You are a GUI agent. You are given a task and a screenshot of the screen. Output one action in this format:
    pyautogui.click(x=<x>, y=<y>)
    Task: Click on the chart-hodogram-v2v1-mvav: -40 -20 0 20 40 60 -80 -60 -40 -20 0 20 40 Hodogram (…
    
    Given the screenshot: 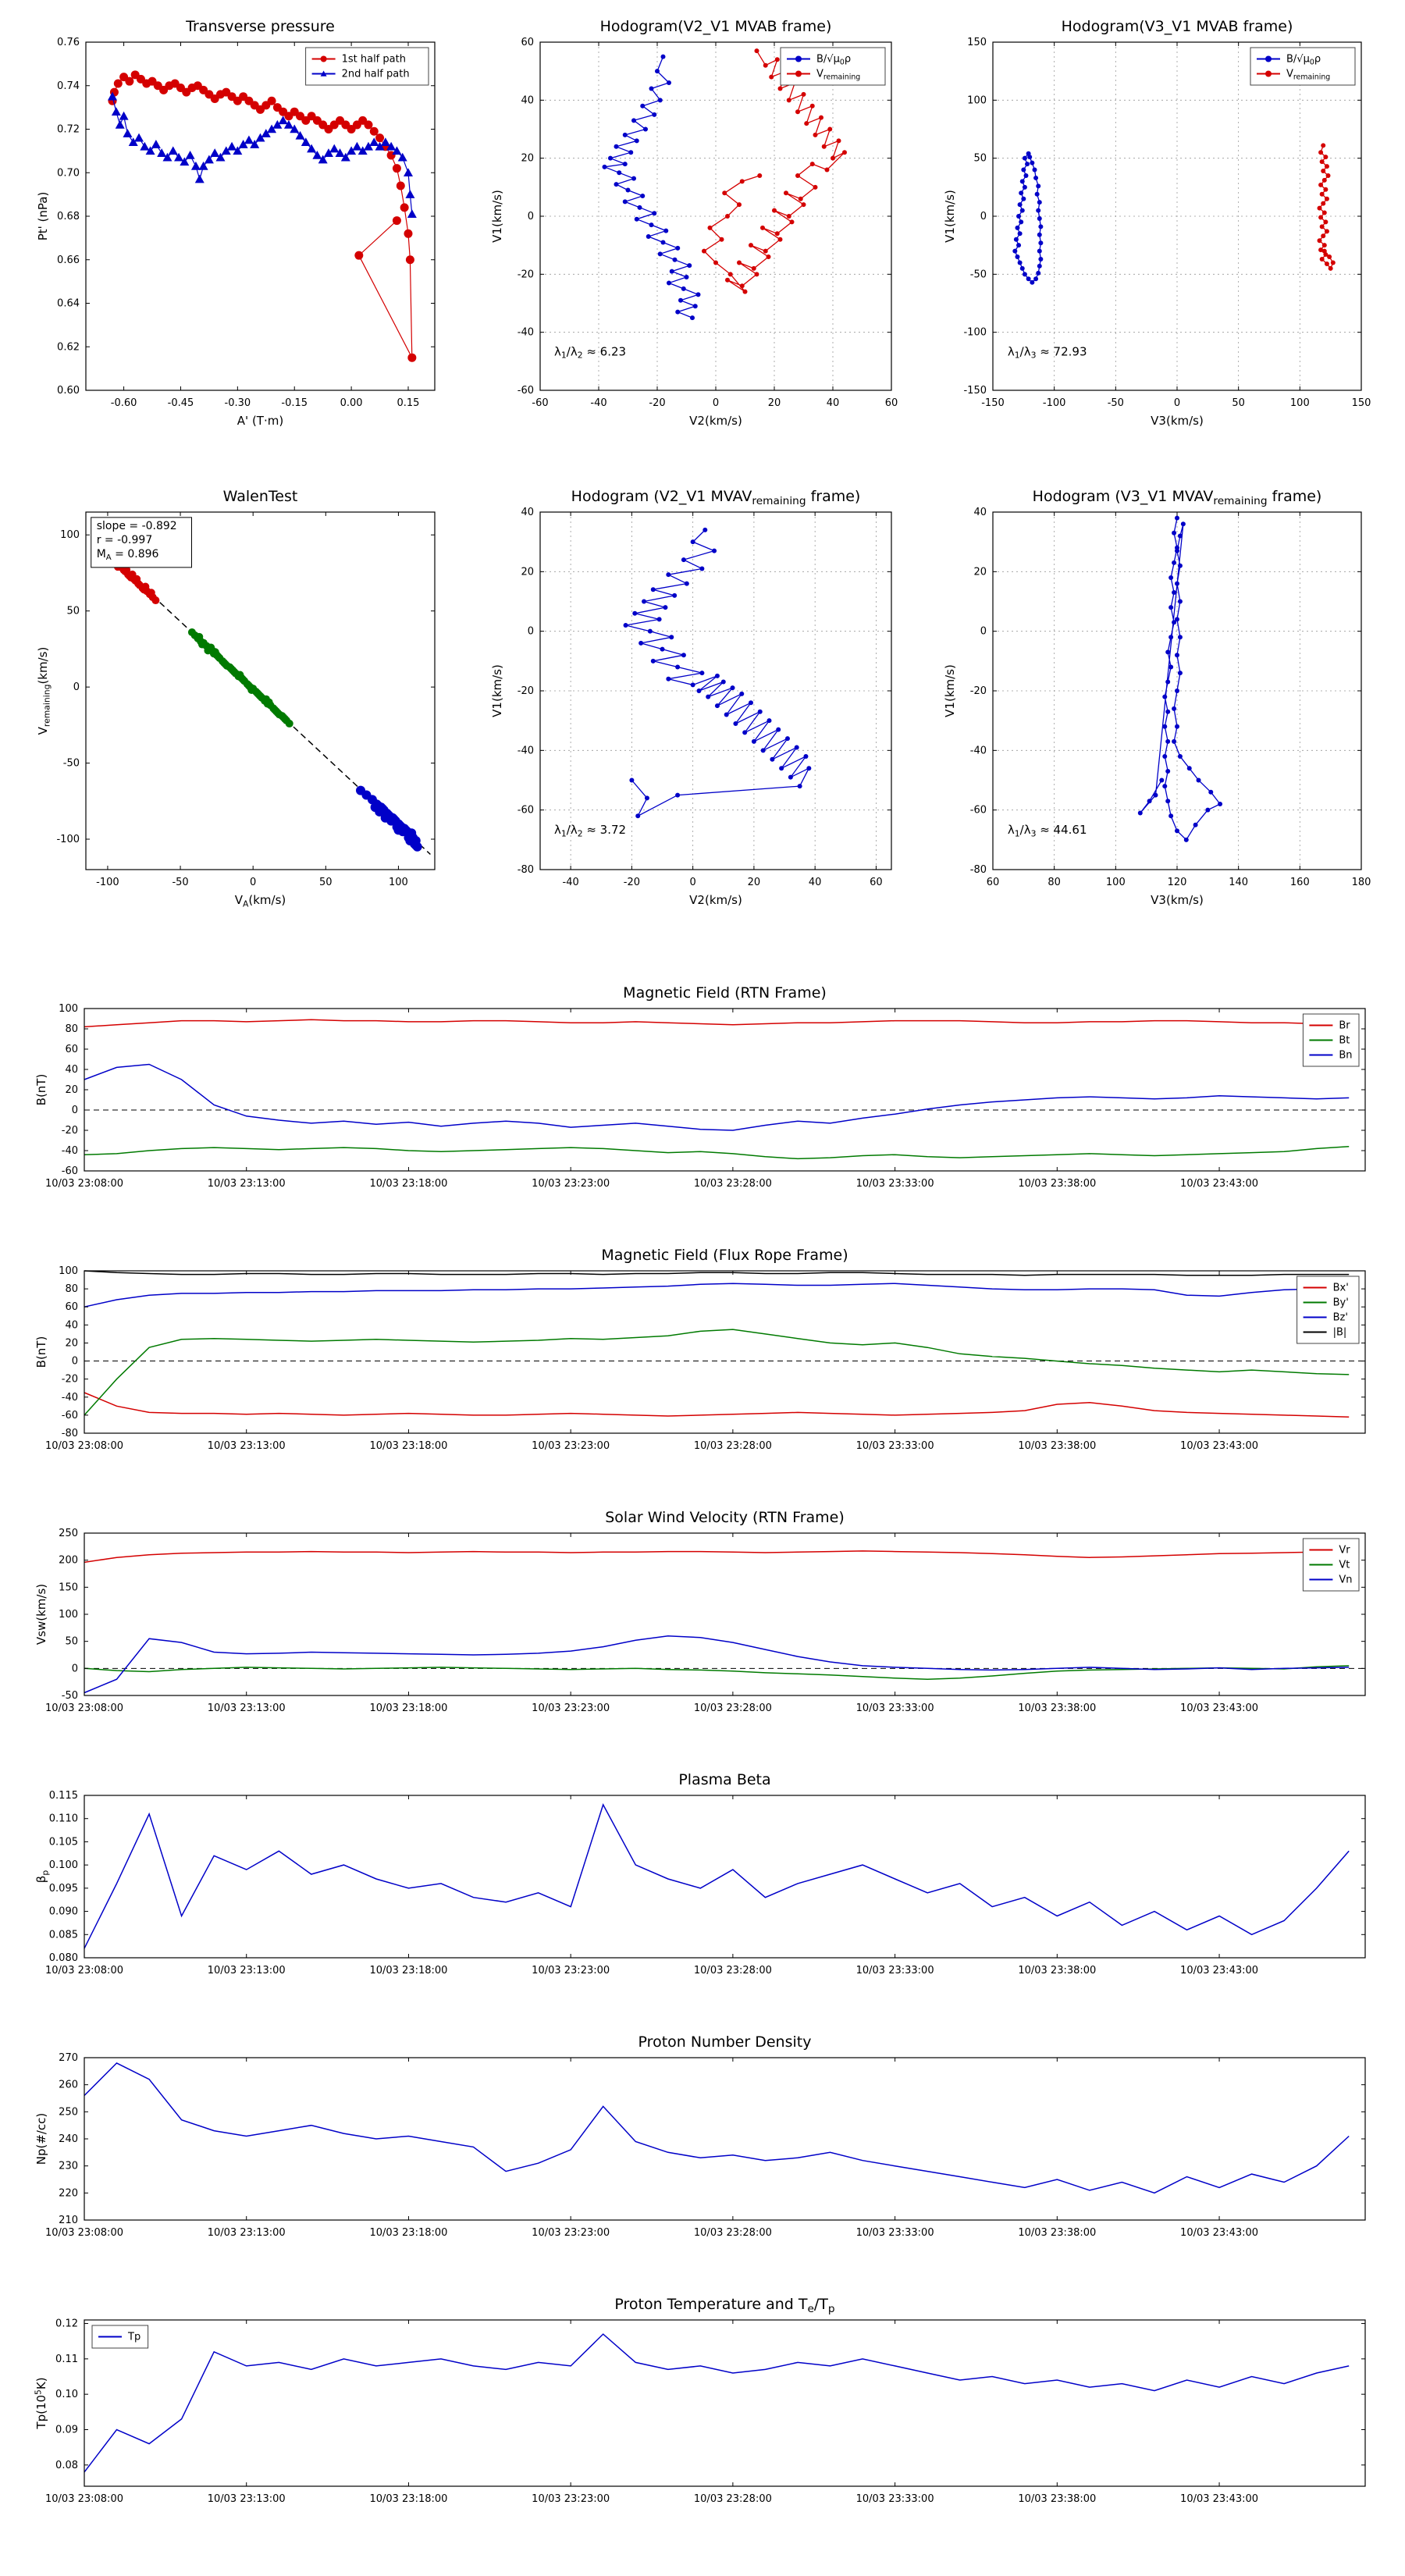 What is the action you would take?
    pyautogui.click(x=691, y=696)
    